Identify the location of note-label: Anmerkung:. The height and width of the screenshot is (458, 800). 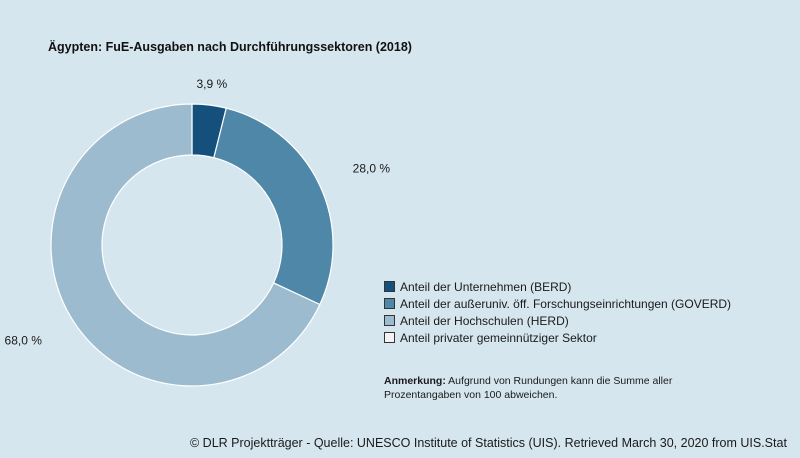
(415, 381).